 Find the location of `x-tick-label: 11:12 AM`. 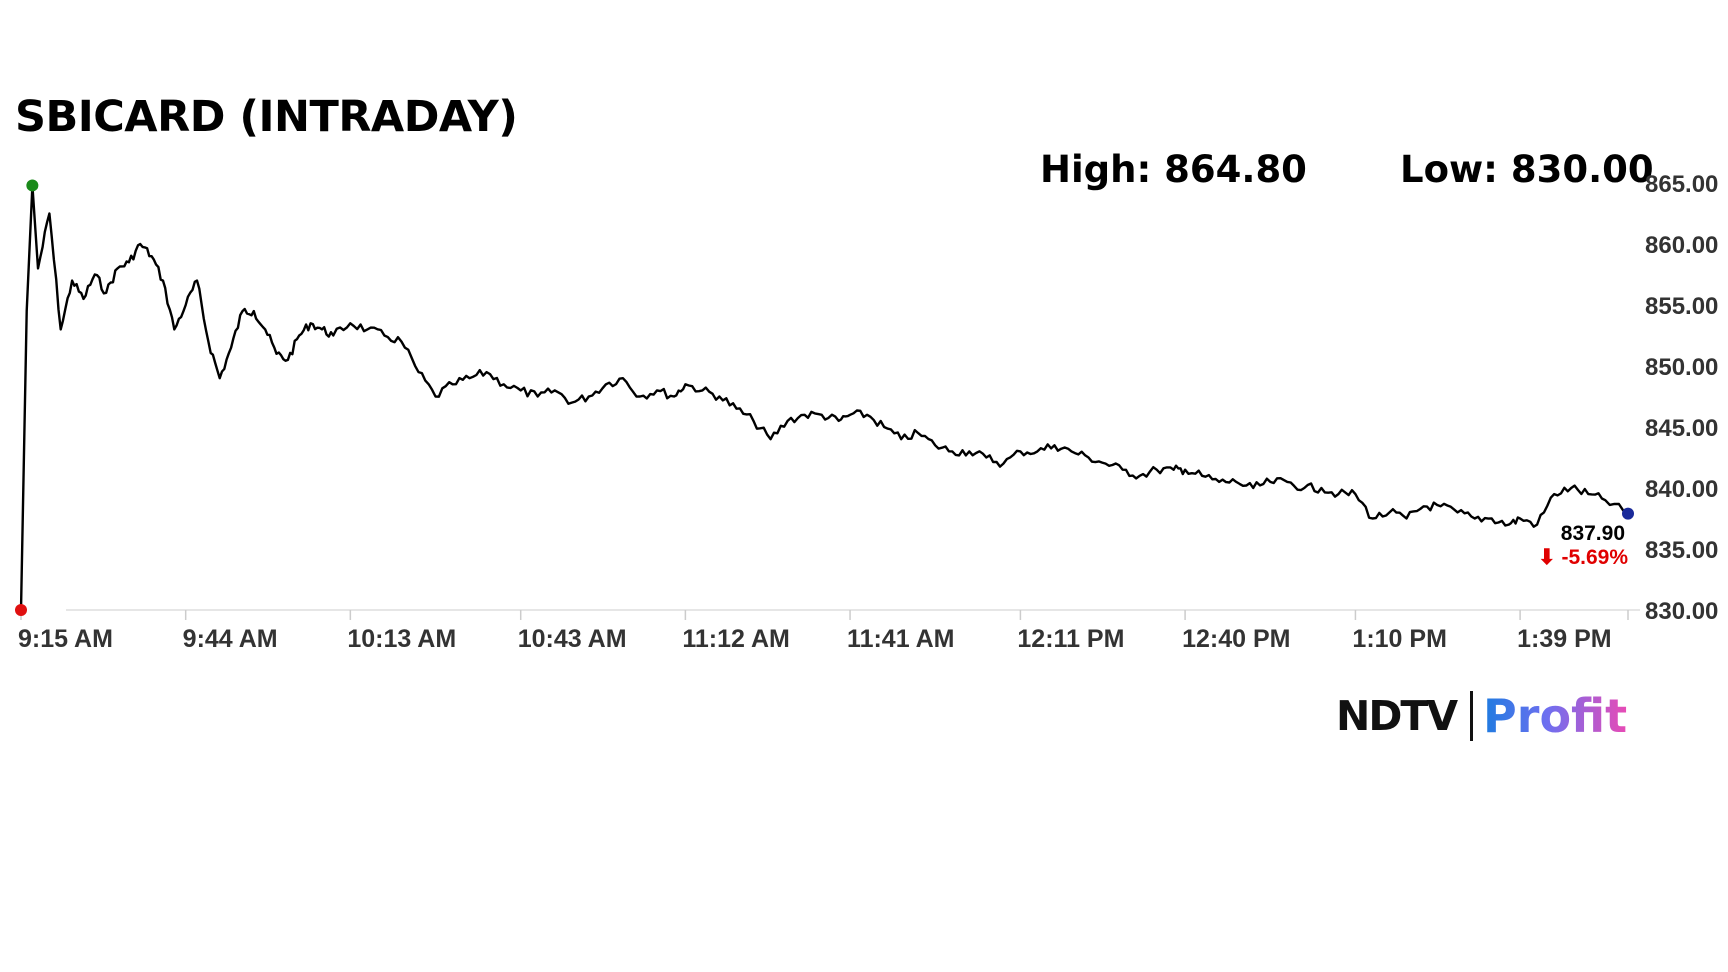

x-tick-label: 11:12 AM is located at coordinates (735, 639).